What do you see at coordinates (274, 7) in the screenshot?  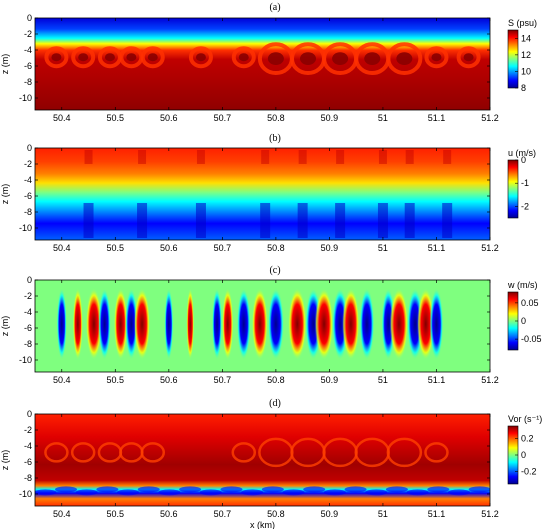 I see `panel-tag: (a)` at bounding box center [274, 7].